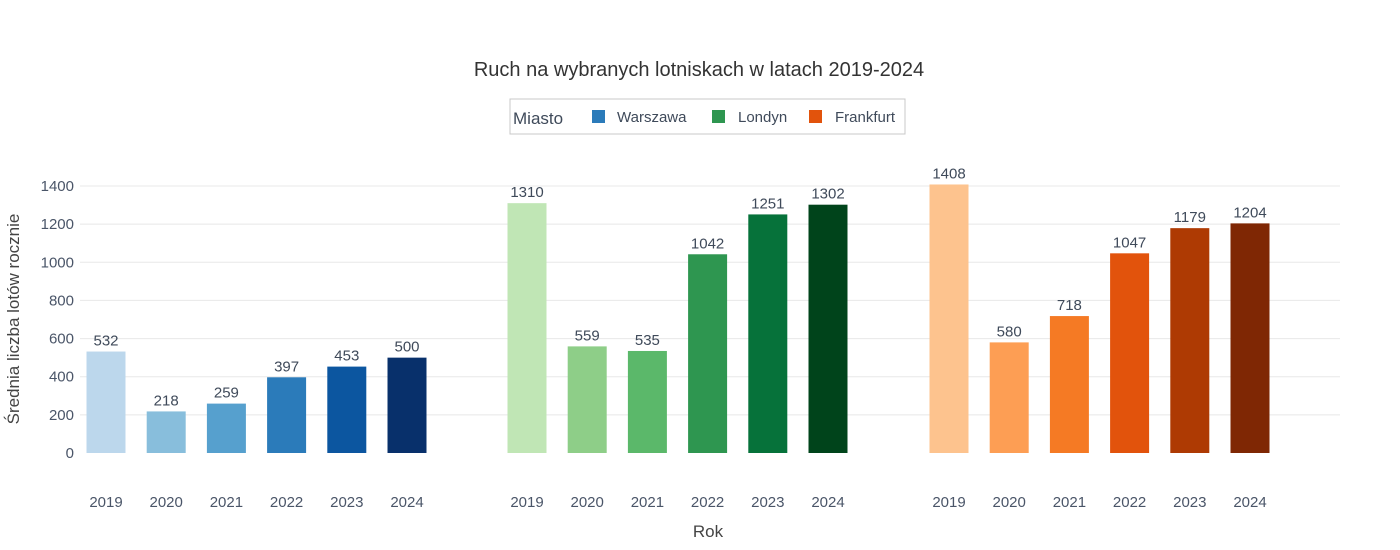 The image size is (1400, 550). Describe the element at coordinates (865, 117) in the screenshot. I see `legend-label-frankfurt: Frankfurt` at that location.